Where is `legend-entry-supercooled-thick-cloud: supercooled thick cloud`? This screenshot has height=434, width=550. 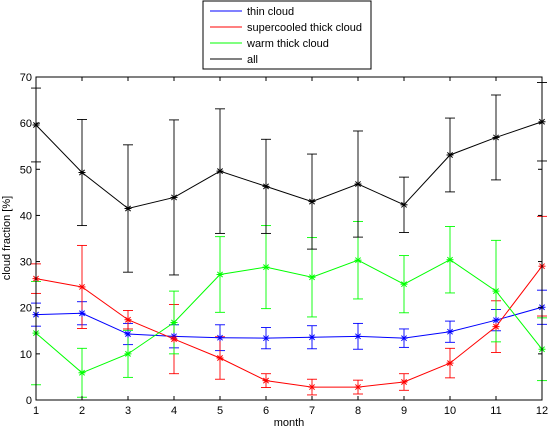 legend-entry-supercooled-thick-cloud: supercooled thick cloud is located at coordinates (286, 28).